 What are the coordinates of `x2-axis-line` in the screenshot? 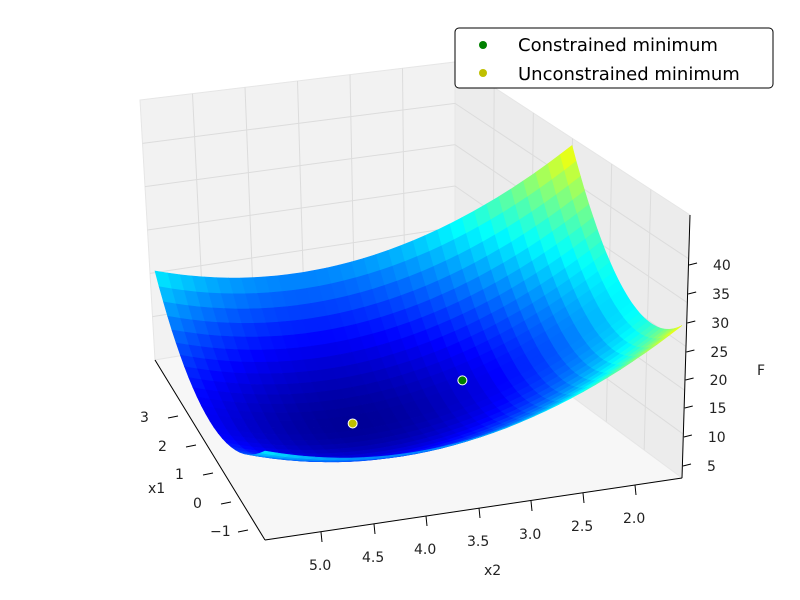 It's located at (473, 509).